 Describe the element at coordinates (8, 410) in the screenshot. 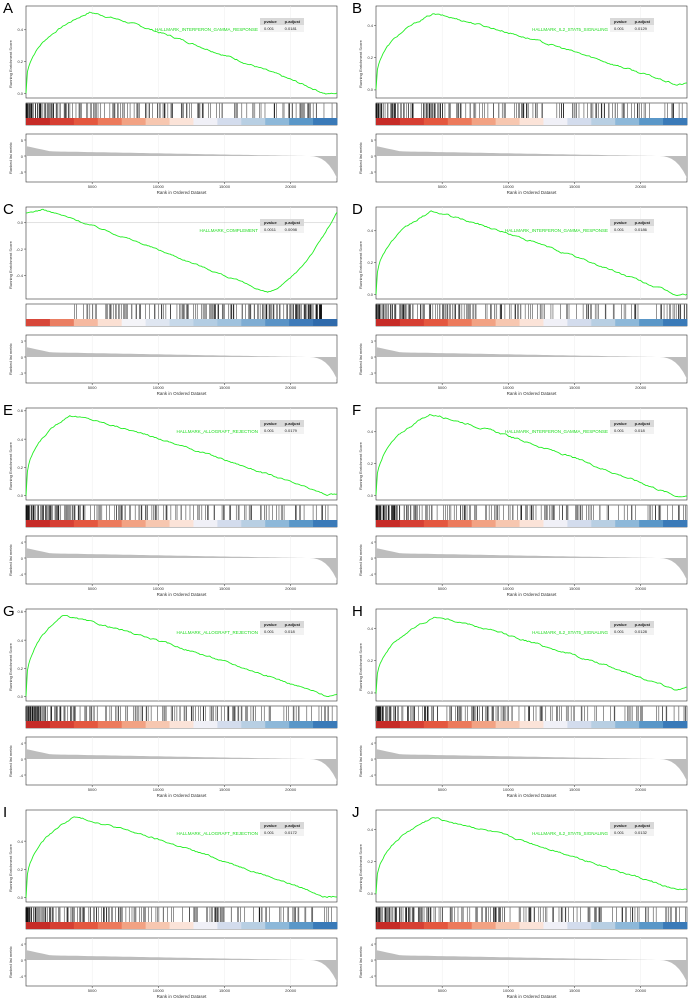

I see `panel-label: E` at that location.